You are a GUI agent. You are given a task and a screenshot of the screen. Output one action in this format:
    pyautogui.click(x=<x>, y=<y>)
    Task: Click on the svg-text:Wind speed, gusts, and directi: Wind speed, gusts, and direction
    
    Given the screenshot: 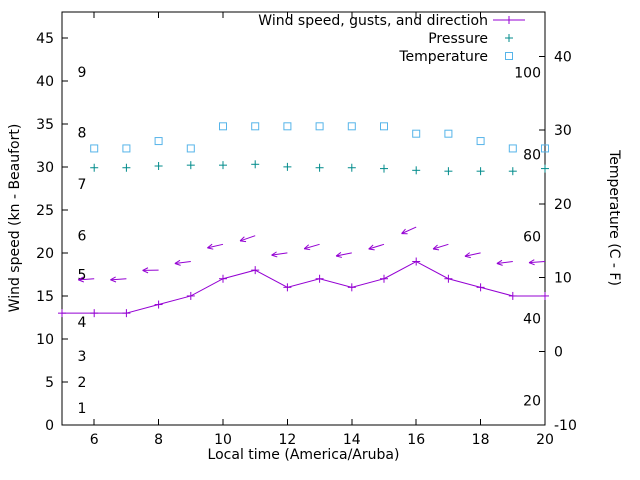 What is the action you would take?
    pyautogui.click(x=373, y=21)
    